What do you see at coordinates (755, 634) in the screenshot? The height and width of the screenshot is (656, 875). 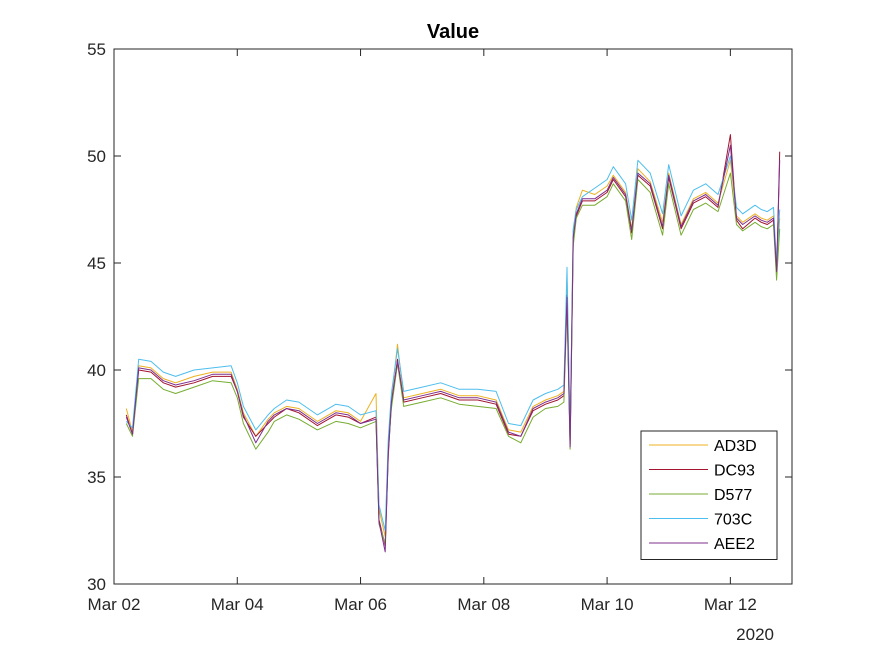 I see `x-axis-year-label: 2020` at bounding box center [755, 634].